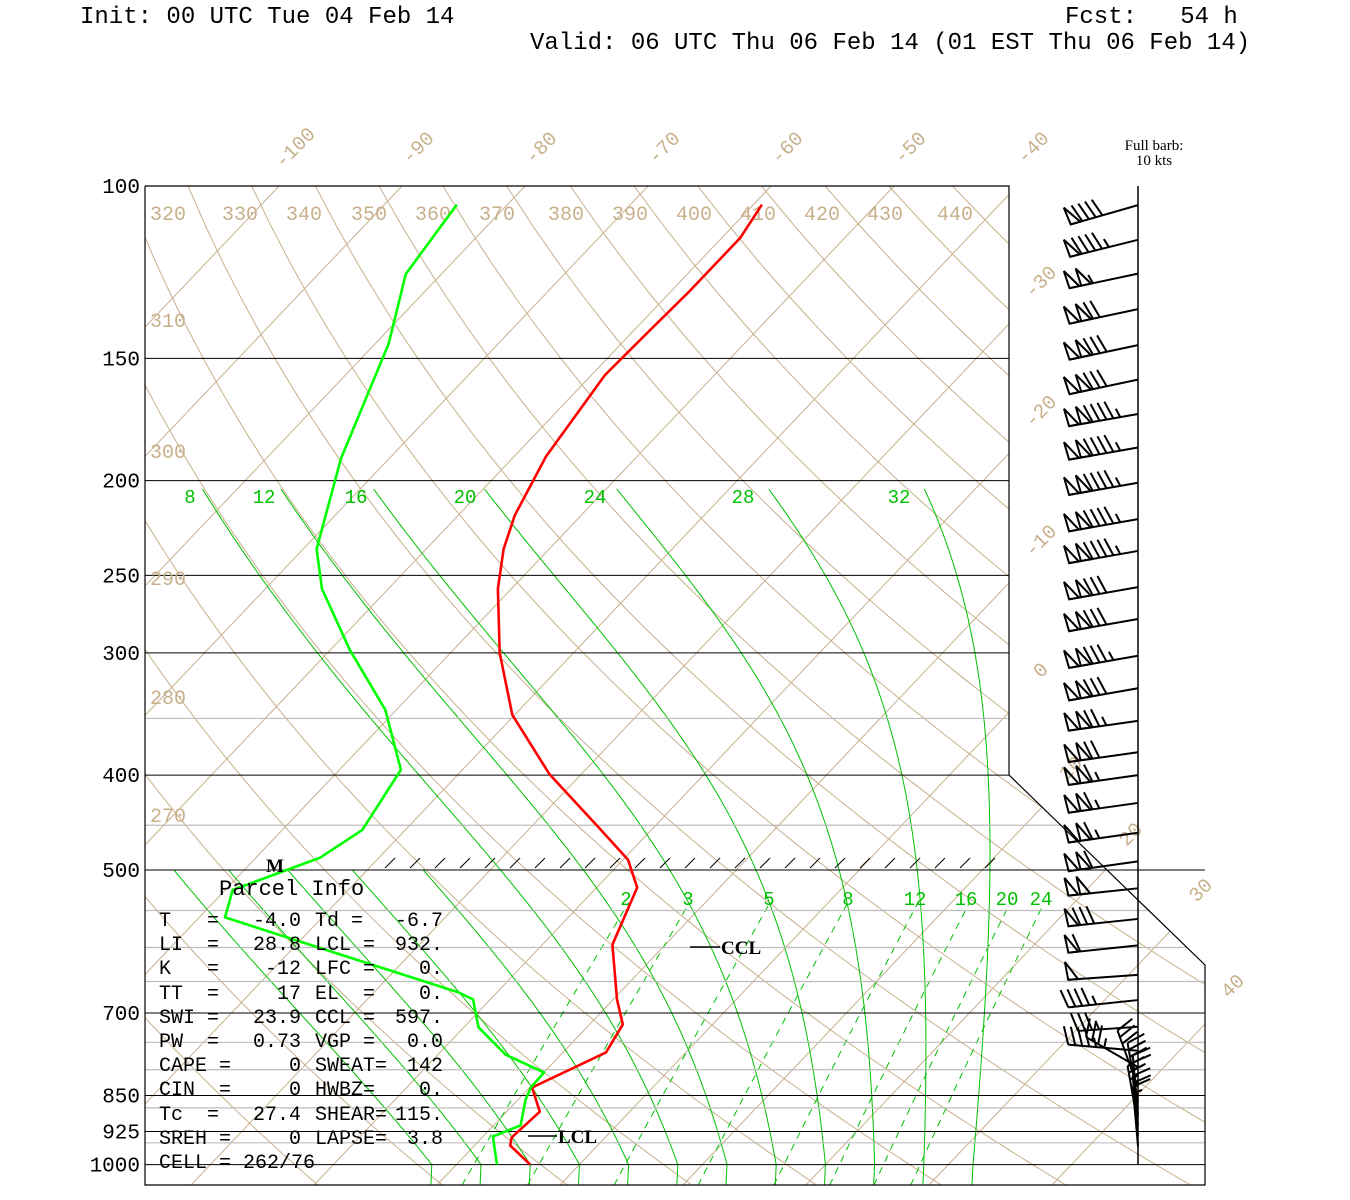 The width and height of the screenshot is (1350, 1200). What do you see at coordinates (351, 1115) in the screenshot?
I see `parcel-label: SHEAR=` at bounding box center [351, 1115].